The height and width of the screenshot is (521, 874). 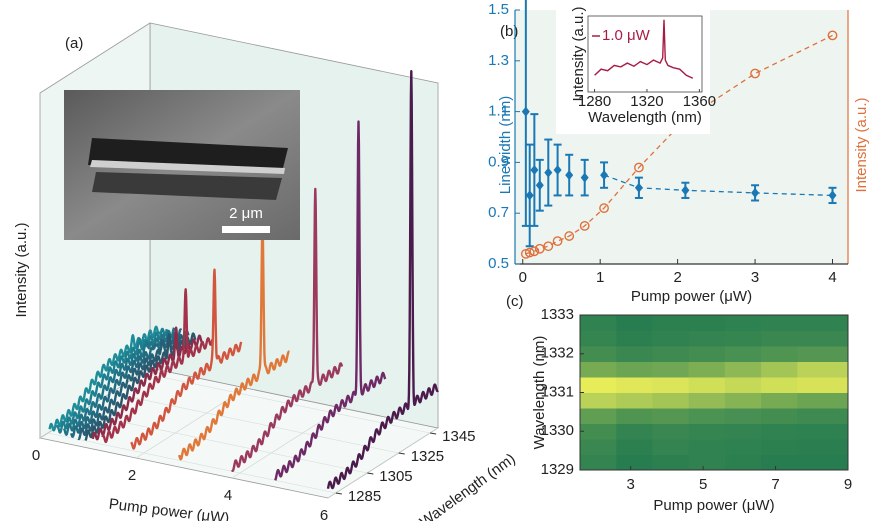 I want to click on z-tick-label: 1345, so click(x=458, y=436).